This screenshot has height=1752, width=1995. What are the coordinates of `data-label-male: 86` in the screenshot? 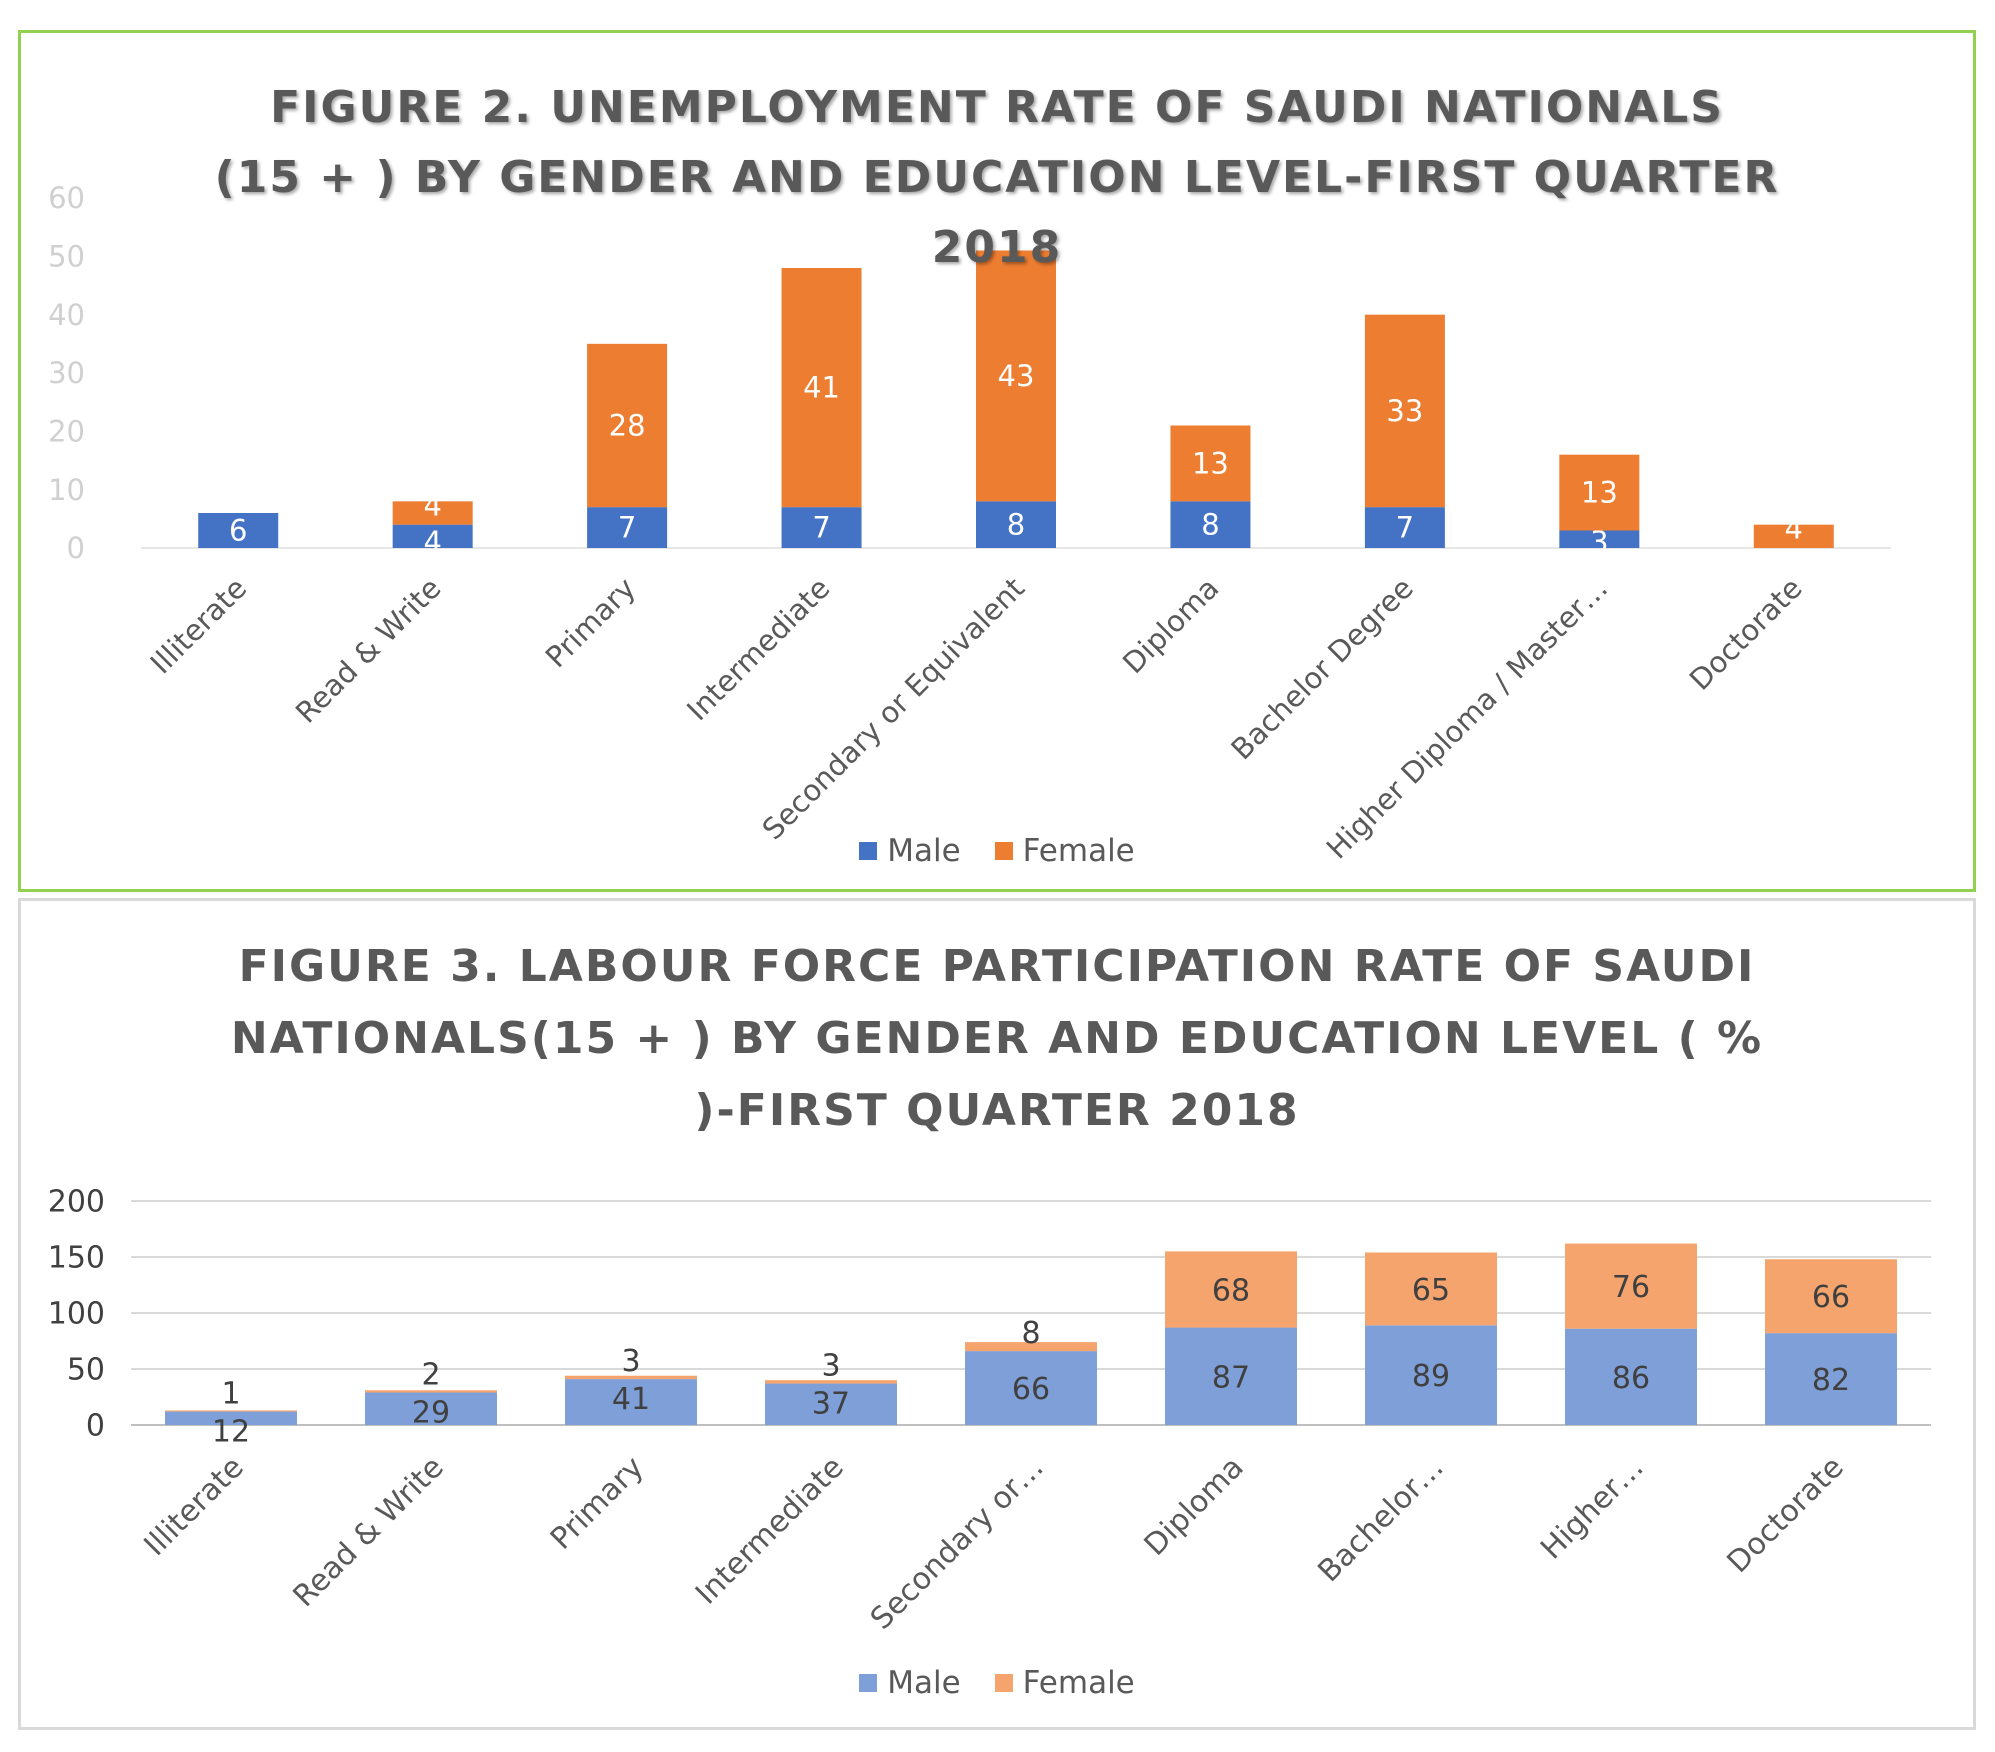 It's located at (1631, 1378).